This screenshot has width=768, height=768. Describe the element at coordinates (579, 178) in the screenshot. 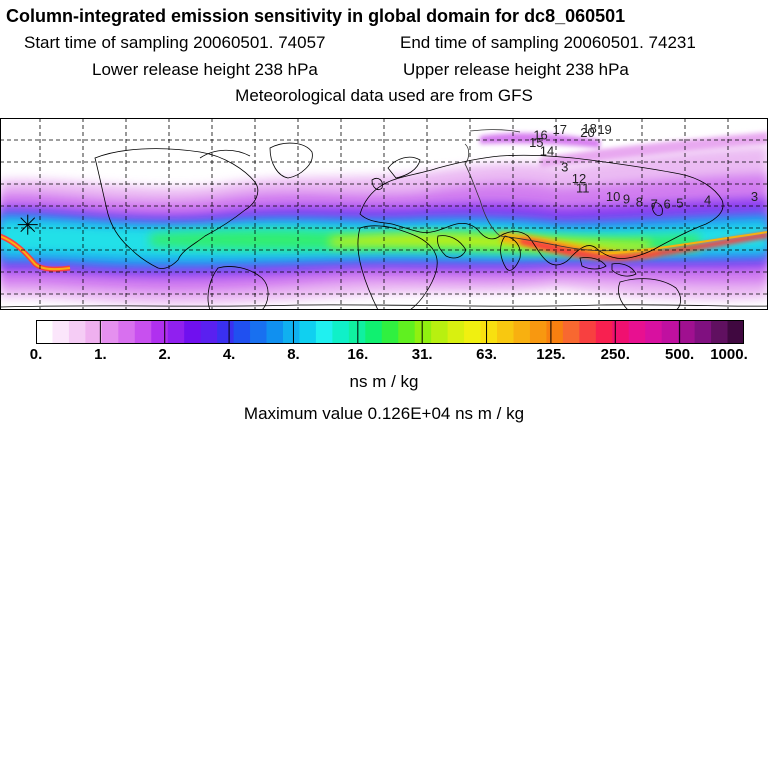

I see `trajectory-label-8: 12` at that location.